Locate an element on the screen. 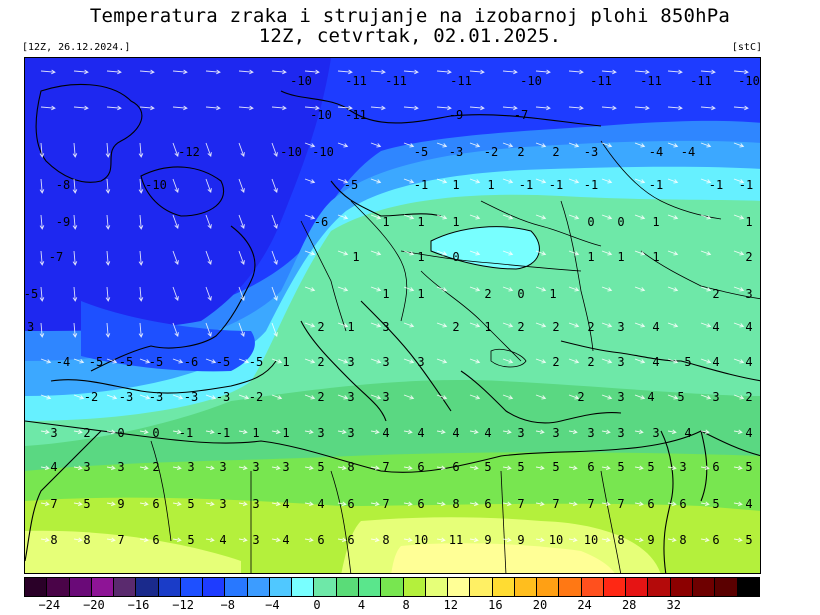 The image size is (820, 615). temperature-value: -9 is located at coordinates (456, 115).